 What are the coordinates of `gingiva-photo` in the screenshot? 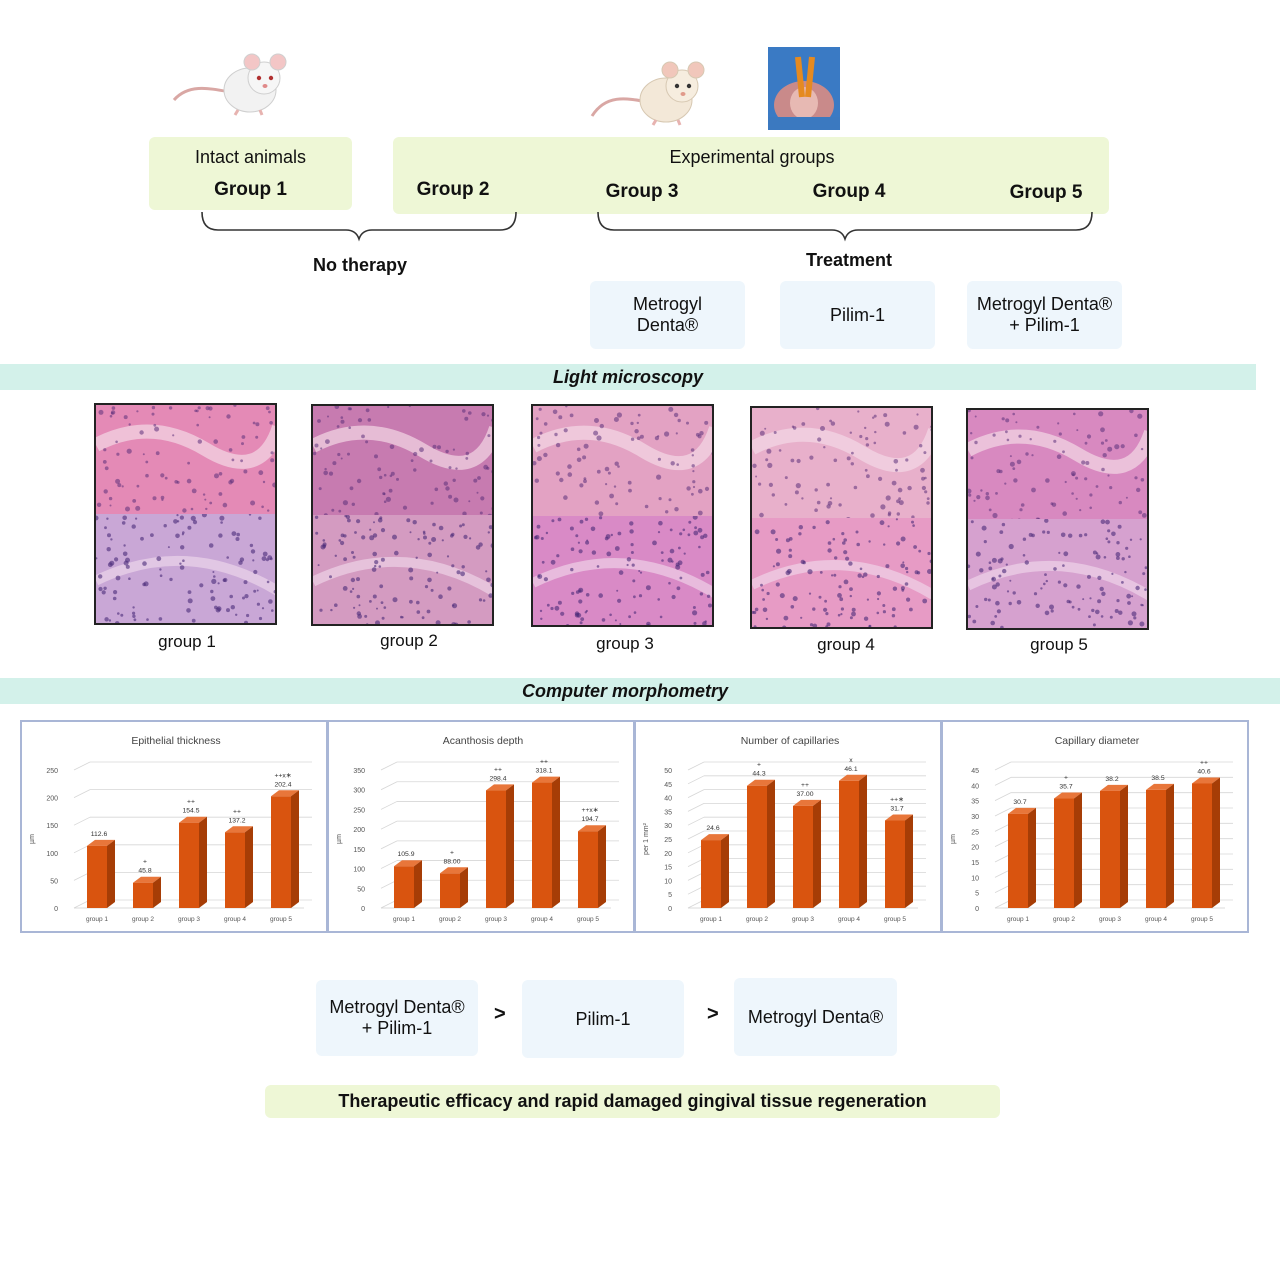 It's located at (804, 88).